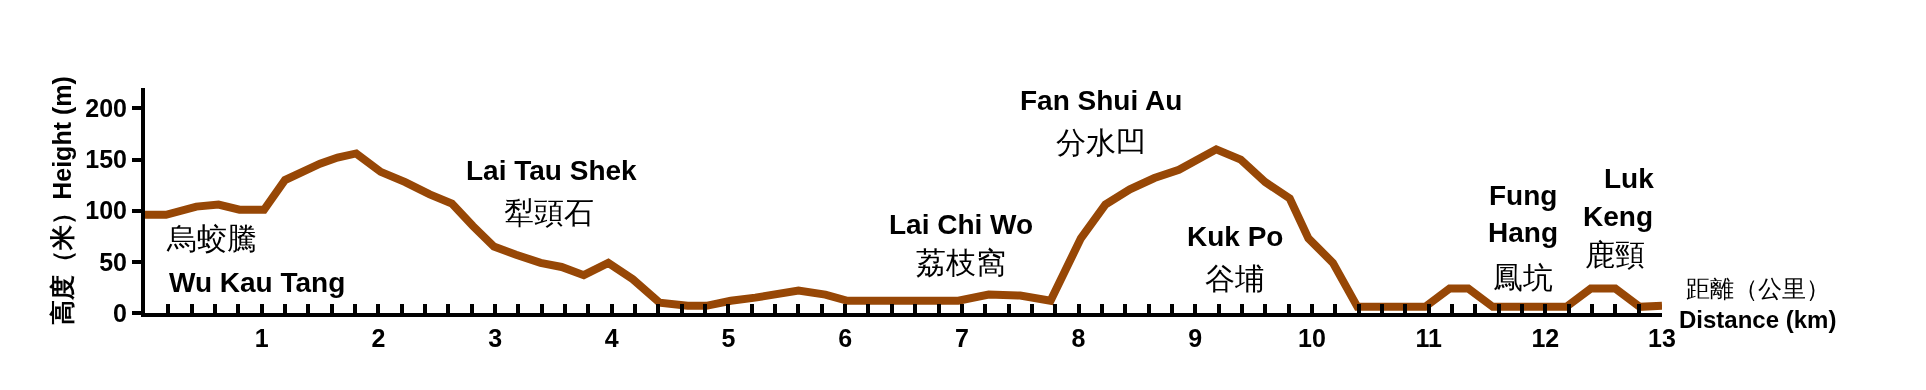 This screenshot has width=1926, height=390. What do you see at coordinates (1629, 178) in the screenshot?
I see `annotation: Luk` at bounding box center [1629, 178].